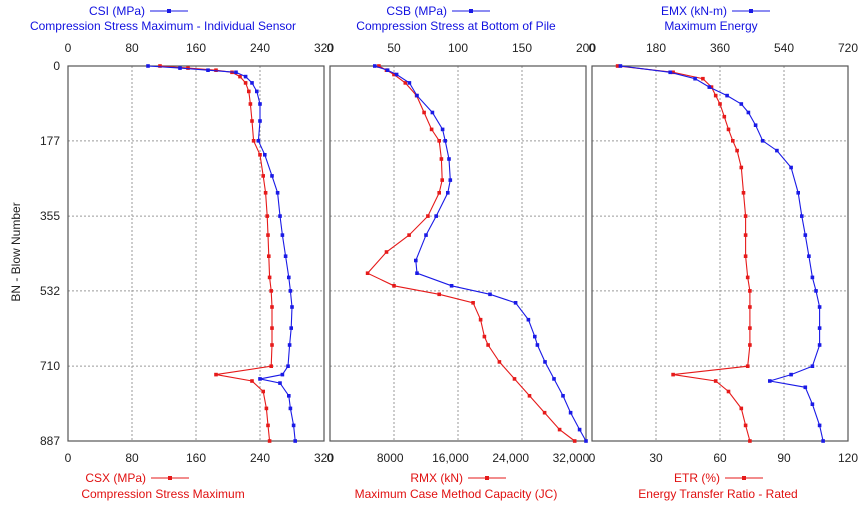 Image resolution: width=868 pixels, height=508 pixels. What do you see at coordinates (571, 458) in the screenshot?
I see `panel-2-bottom-tick-label: 32,000` at bounding box center [571, 458].